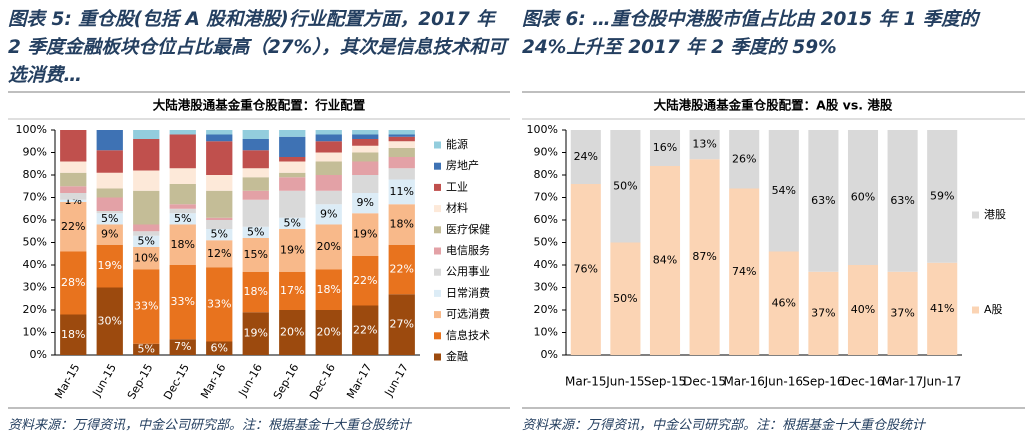 Image resolution: width=1033 pixels, height=444 pixels. What do you see at coordinates (35, 287) in the screenshot?
I see `y-tick-label: 30%` at bounding box center [35, 287].